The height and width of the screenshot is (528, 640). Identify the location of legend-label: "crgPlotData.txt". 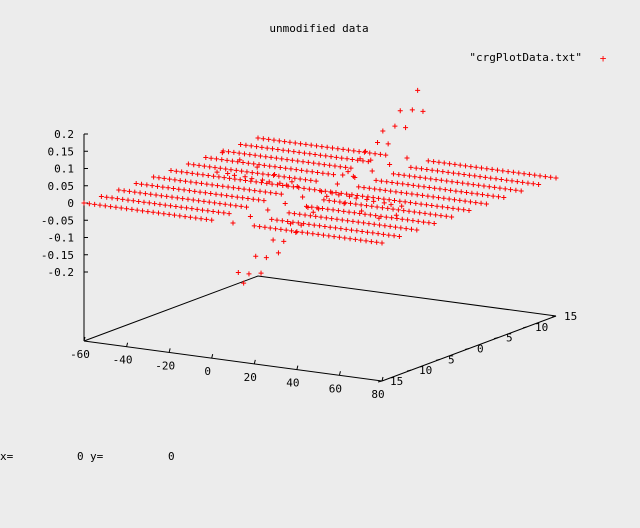
(525, 57).